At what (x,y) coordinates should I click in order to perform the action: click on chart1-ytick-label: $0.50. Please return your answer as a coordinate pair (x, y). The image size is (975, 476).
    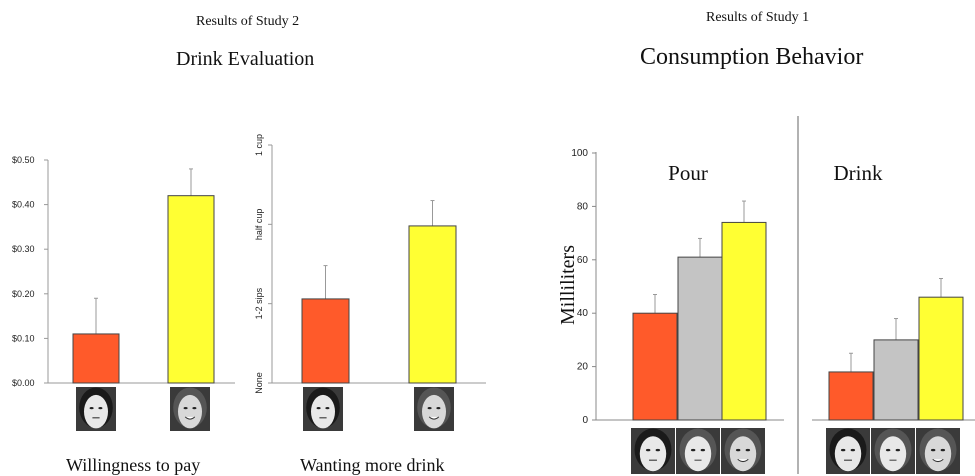
    Looking at the image, I should click on (23, 160).